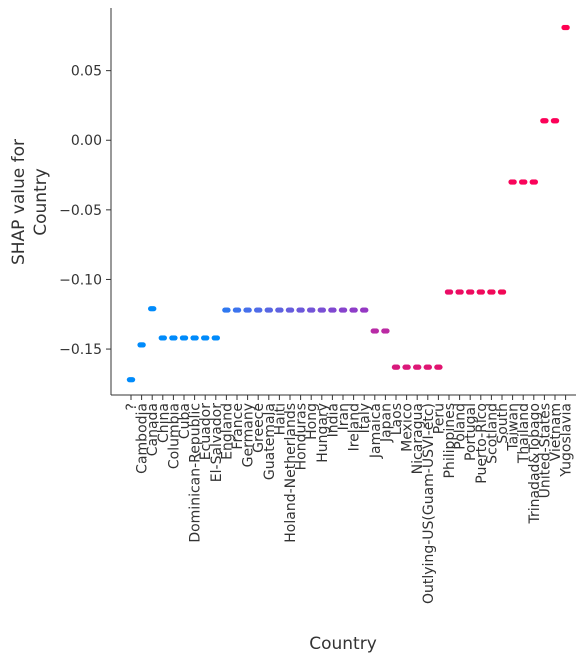 The width and height of the screenshot is (585, 662). I want to click on x-tick-label: Jamaica, so click(376, 431).